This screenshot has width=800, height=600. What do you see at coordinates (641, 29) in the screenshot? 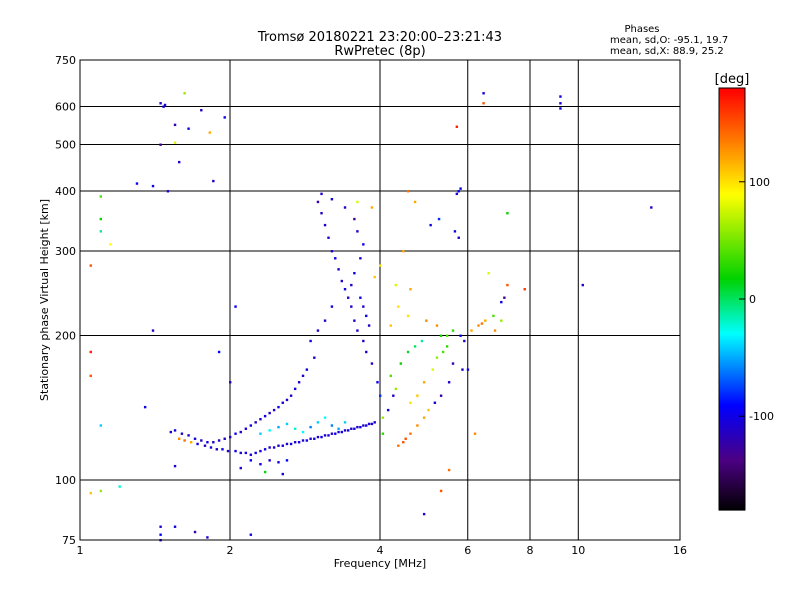
I see `phases-box-title: Phases` at bounding box center [641, 29].